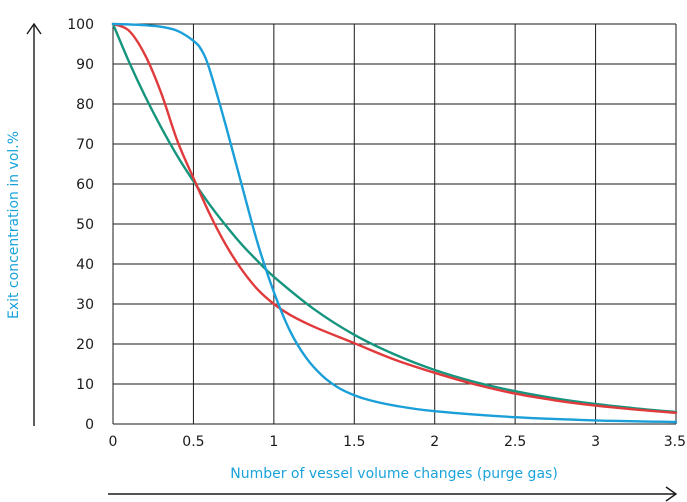 This screenshot has height=502, width=687. Describe the element at coordinates (85, 185) in the screenshot. I see `y-tick-label: 60` at that location.